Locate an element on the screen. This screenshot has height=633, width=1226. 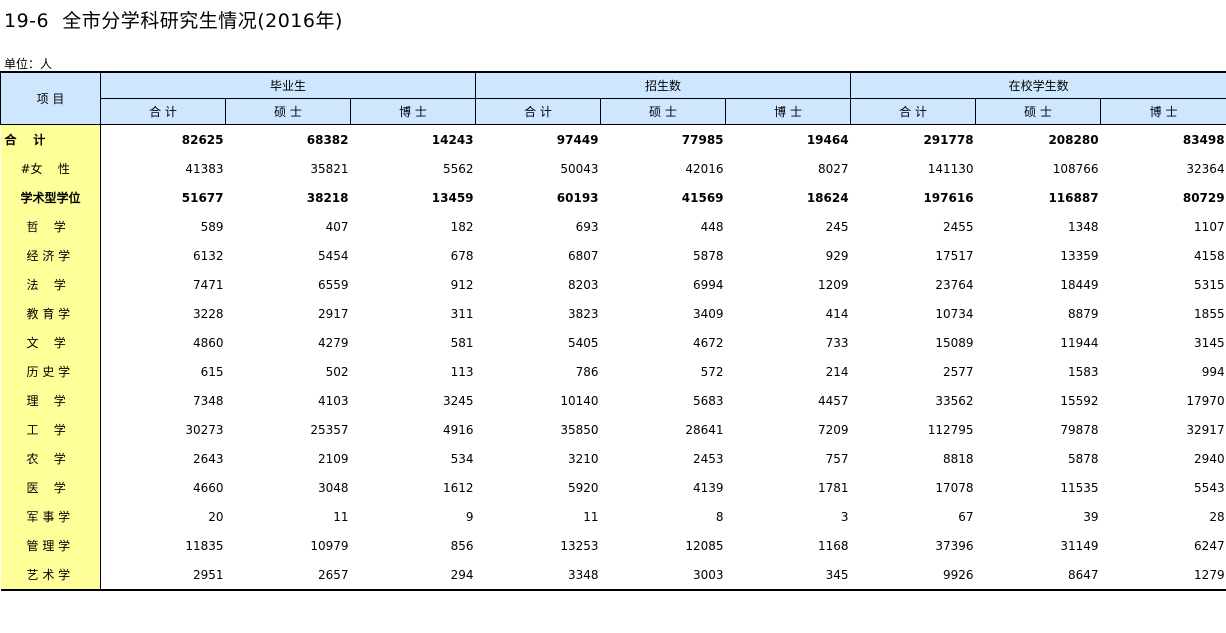
table-cell: 15592 is located at coordinates (1079, 400).